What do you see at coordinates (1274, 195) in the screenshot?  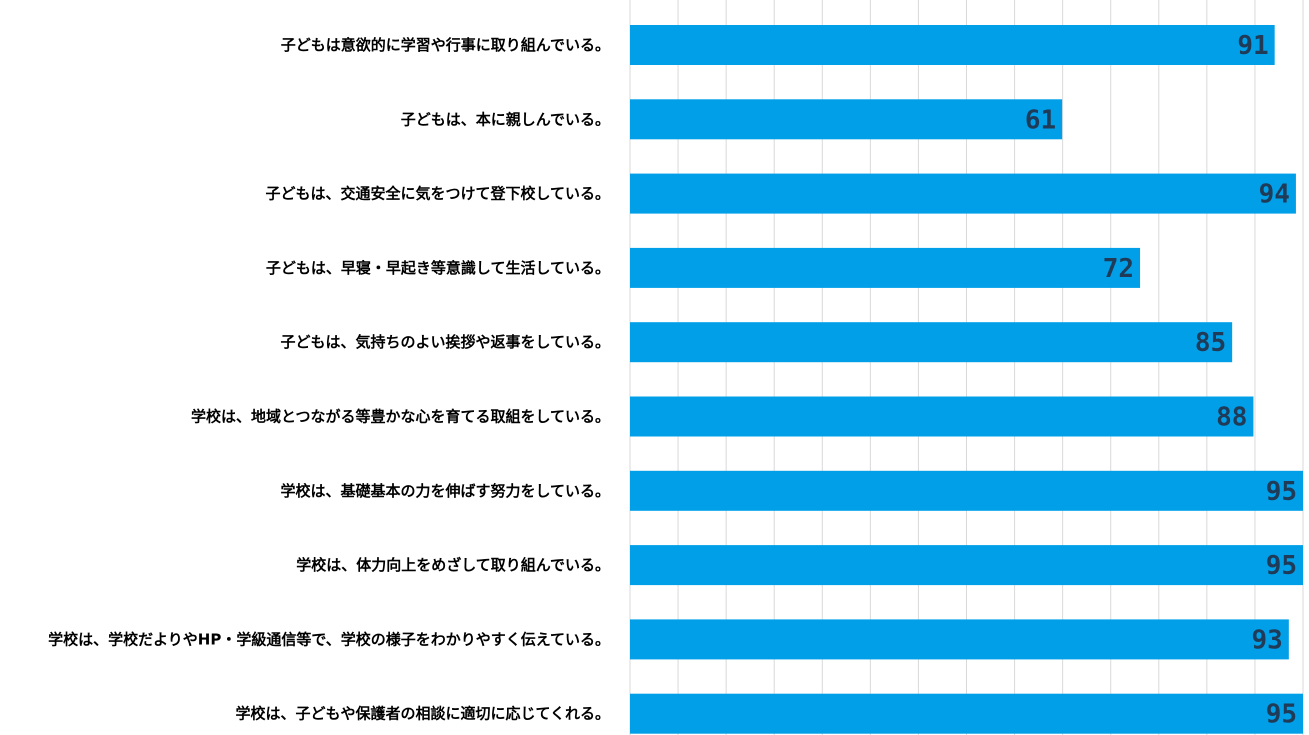 I see `data-label: 94` at bounding box center [1274, 195].